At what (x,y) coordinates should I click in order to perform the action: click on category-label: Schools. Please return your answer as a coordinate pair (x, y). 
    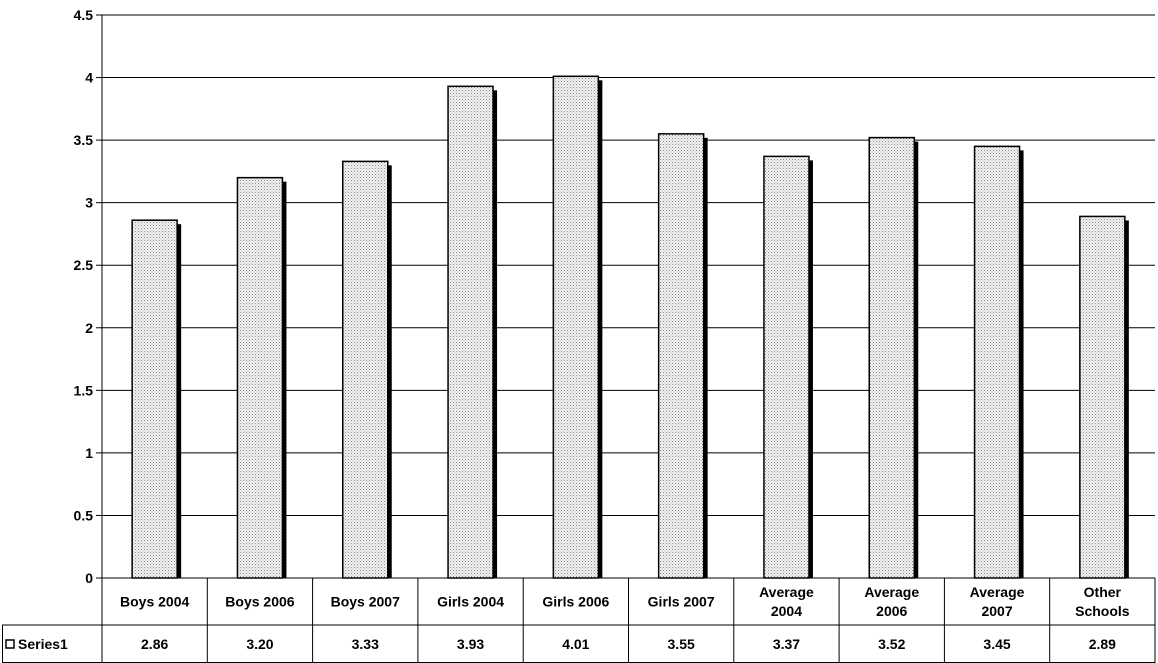
    Looking at the image, I should click on (1102, 611).